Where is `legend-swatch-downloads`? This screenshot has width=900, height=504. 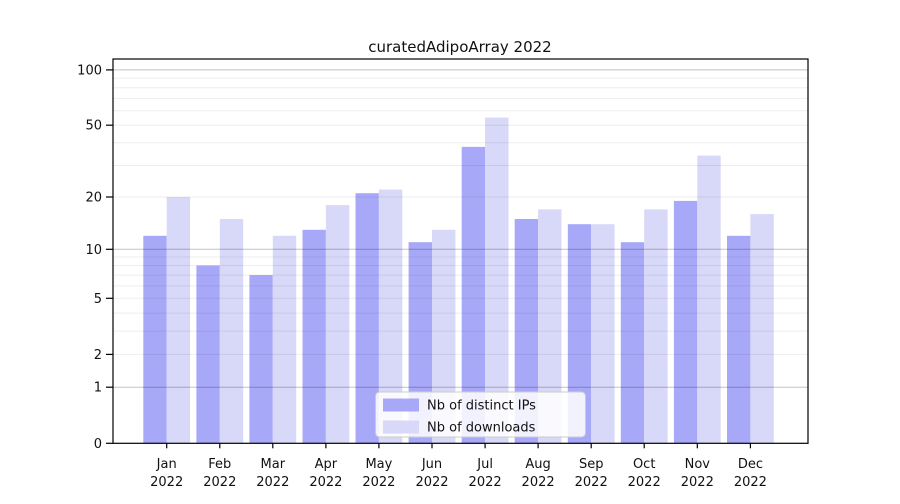
legend-swatch-downloads is located at coordinates (401, 427).